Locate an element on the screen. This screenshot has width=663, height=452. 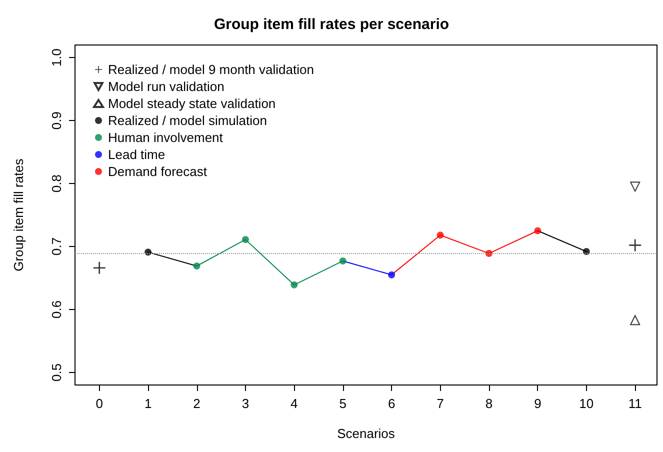
y-tick-label: 0.8 is located at coordinates (56, 183).